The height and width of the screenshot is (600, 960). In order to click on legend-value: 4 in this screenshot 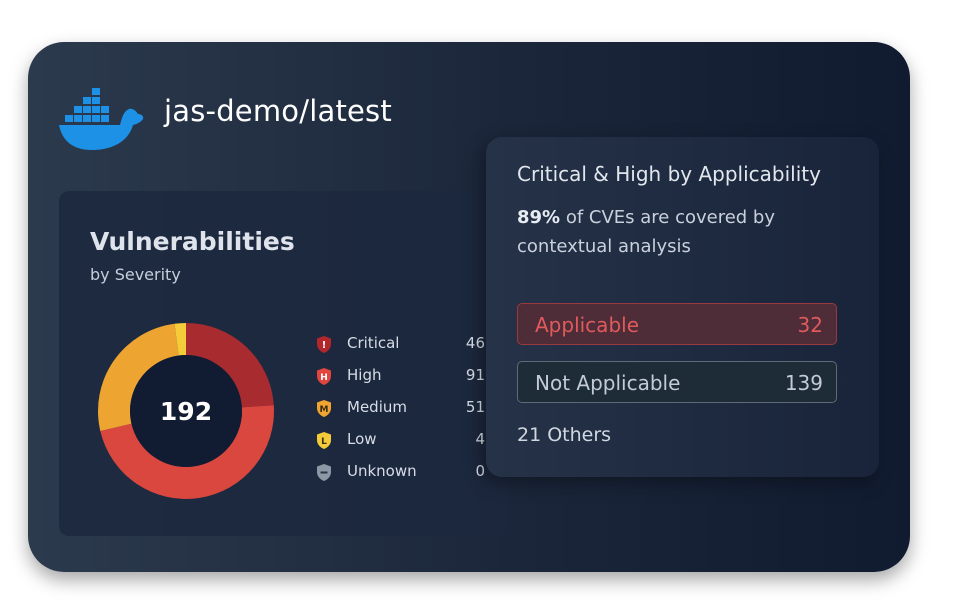, I will do `click(480, 439)`.